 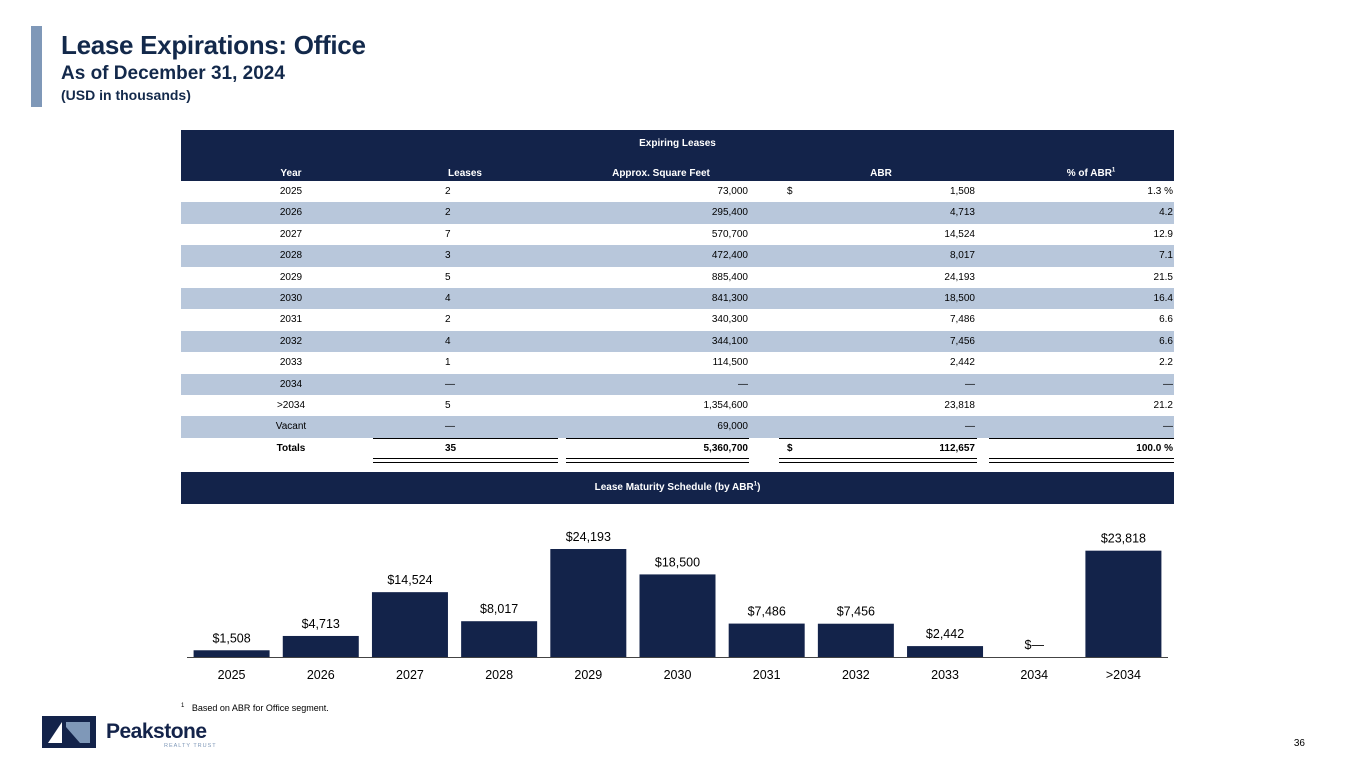 What do you see at coordinates (291, 298) in the screenshot?
I see `year-cell: 2030` at bounding box center [291, 298].